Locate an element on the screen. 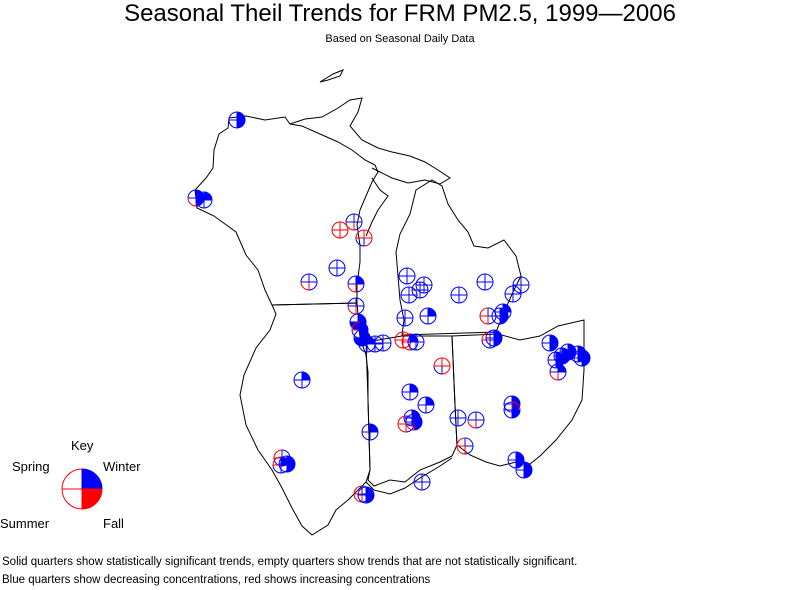 The height and width of the screenshot is (590, 800). key-fall-label: Fall is located at coordinates (113, 523).